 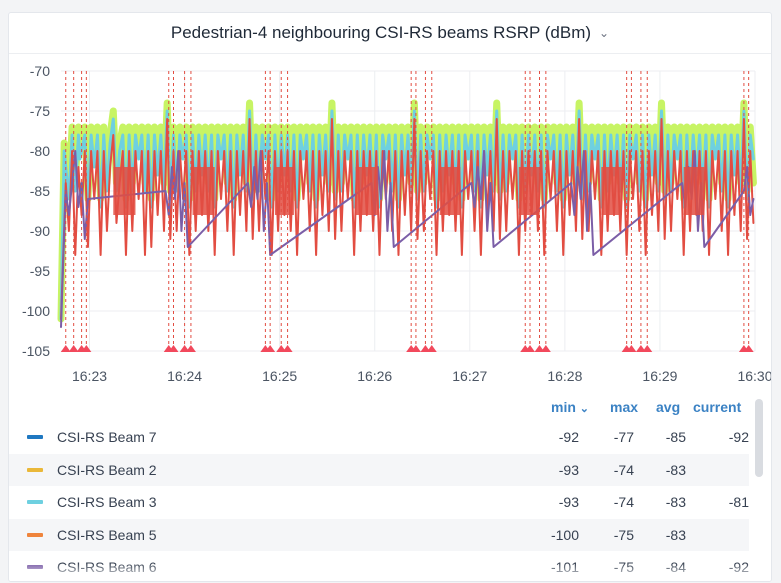 I want to click on legend-header-max: max, so click(x=624, y=407).